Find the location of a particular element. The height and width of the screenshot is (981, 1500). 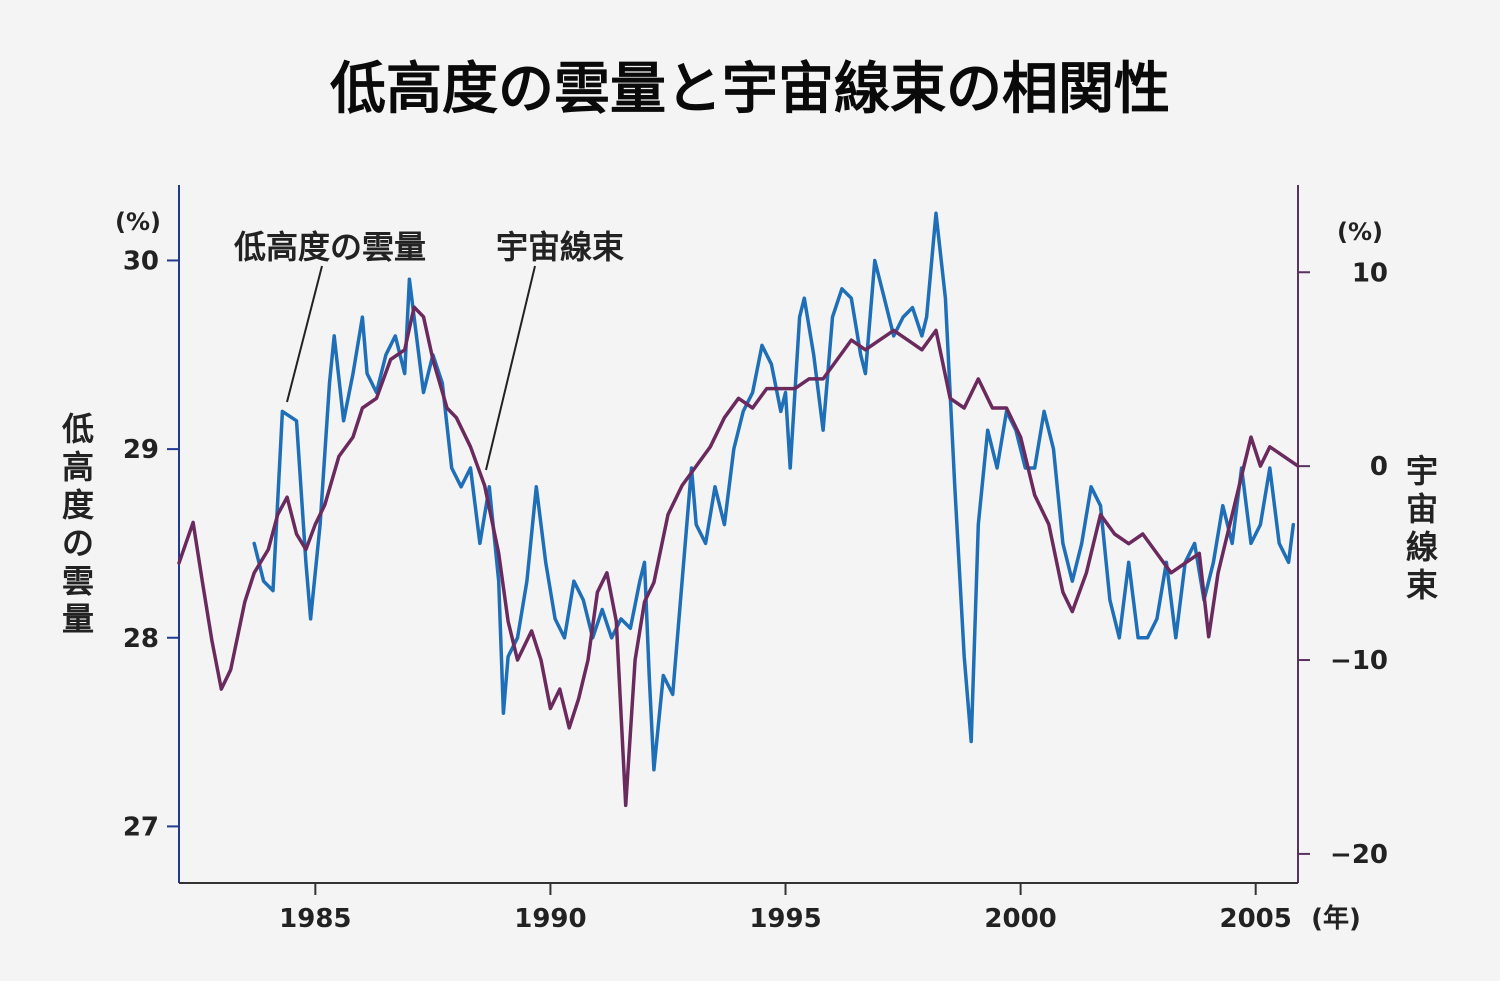

chart-title: 低高度の雲量と宇宙線束の相関性 is located at coordinates (750, 89).